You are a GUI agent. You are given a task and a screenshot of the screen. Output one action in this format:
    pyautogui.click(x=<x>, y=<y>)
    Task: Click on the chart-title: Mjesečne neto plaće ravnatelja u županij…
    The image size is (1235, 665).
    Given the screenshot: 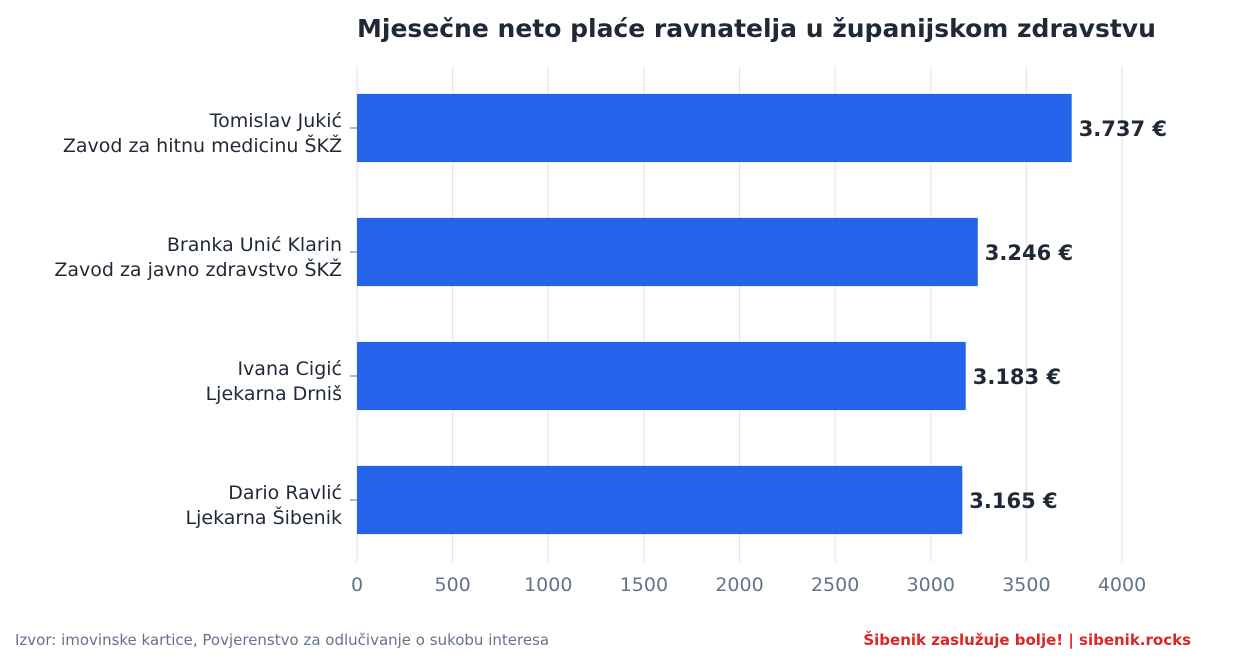 What is the action you would take?
    pyautogui.click(x=756, y=28)
    